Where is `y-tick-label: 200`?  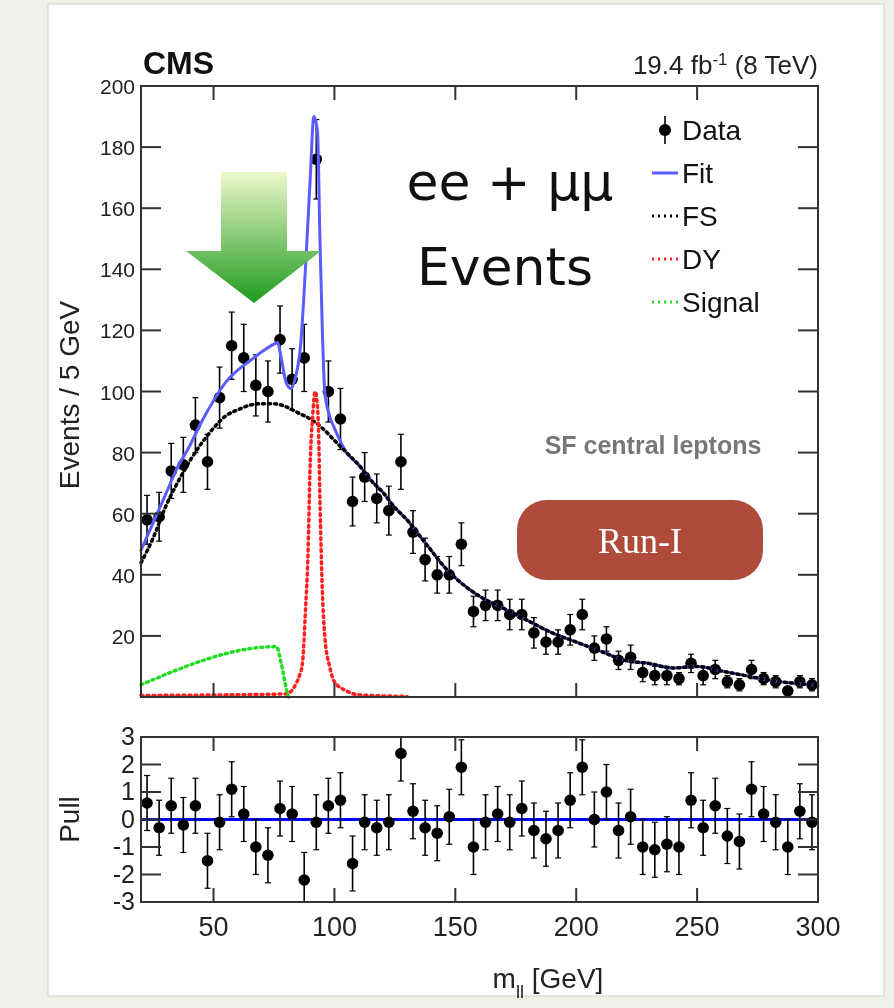 y-tick-label: 200 is located at coordinates (117, 86).